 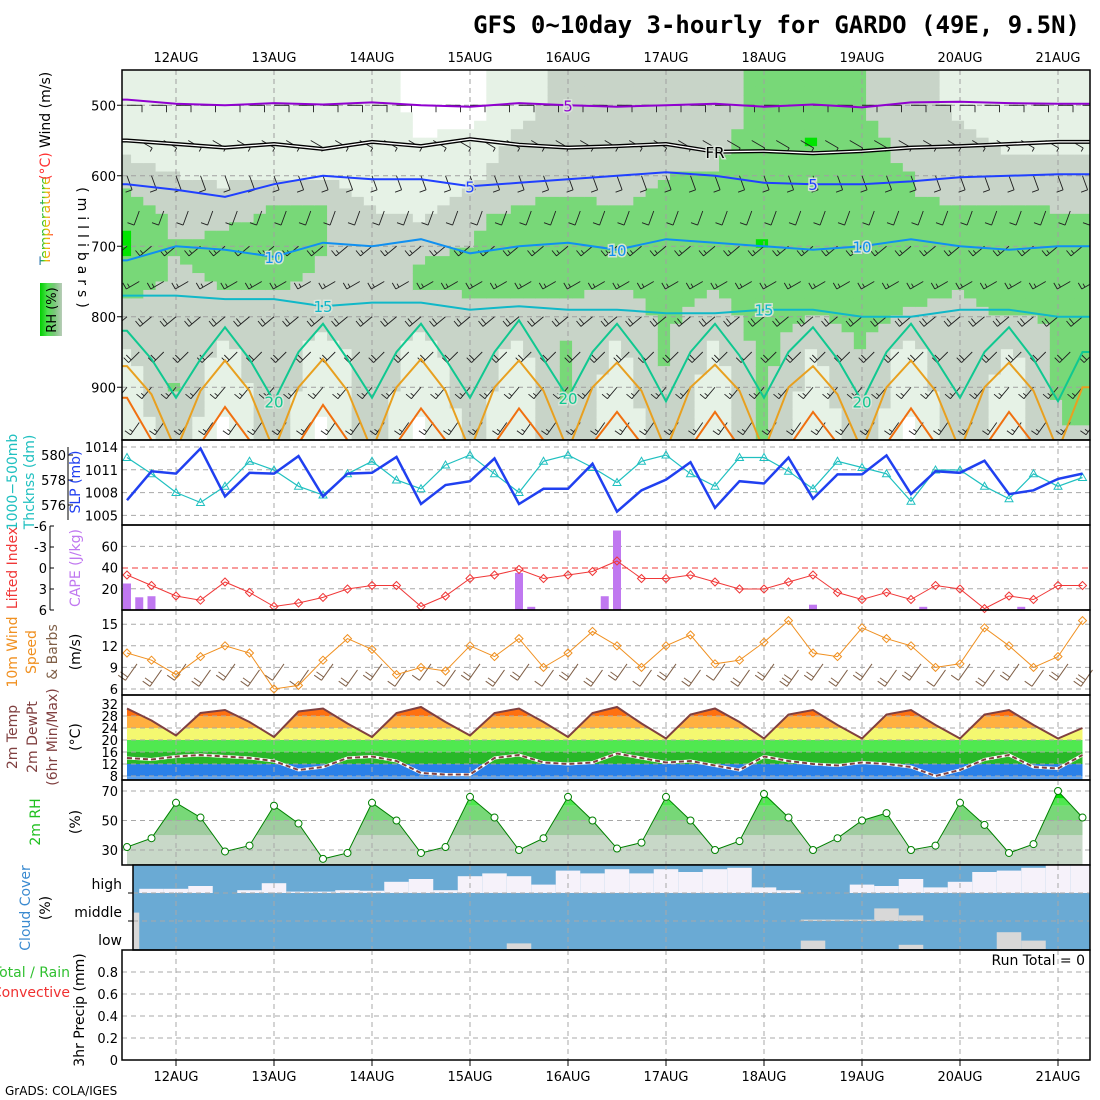 I want to click on isotherm-label: 10, so click(x=273, y=258).